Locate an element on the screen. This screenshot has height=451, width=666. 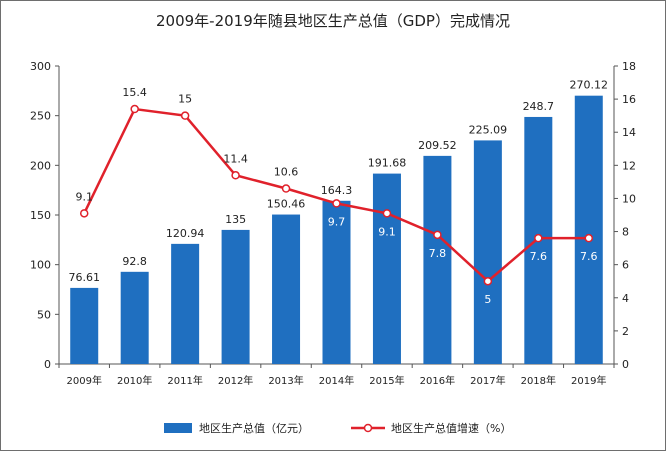
left-tick-label: 100 is located at coordinates (40, 265).